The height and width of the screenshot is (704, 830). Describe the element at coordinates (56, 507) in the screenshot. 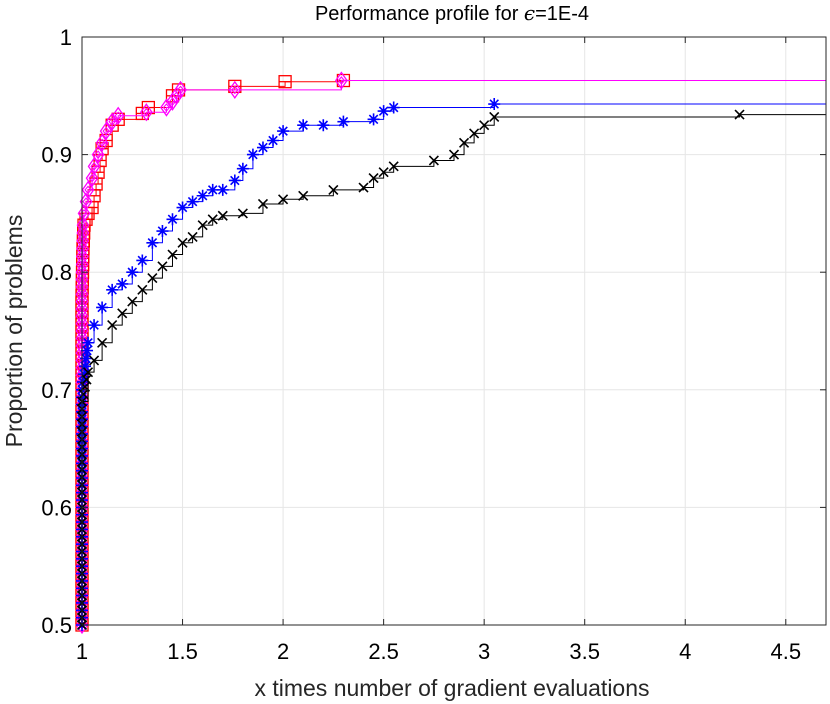

I see `y-tick-label: 0.6` at that location.